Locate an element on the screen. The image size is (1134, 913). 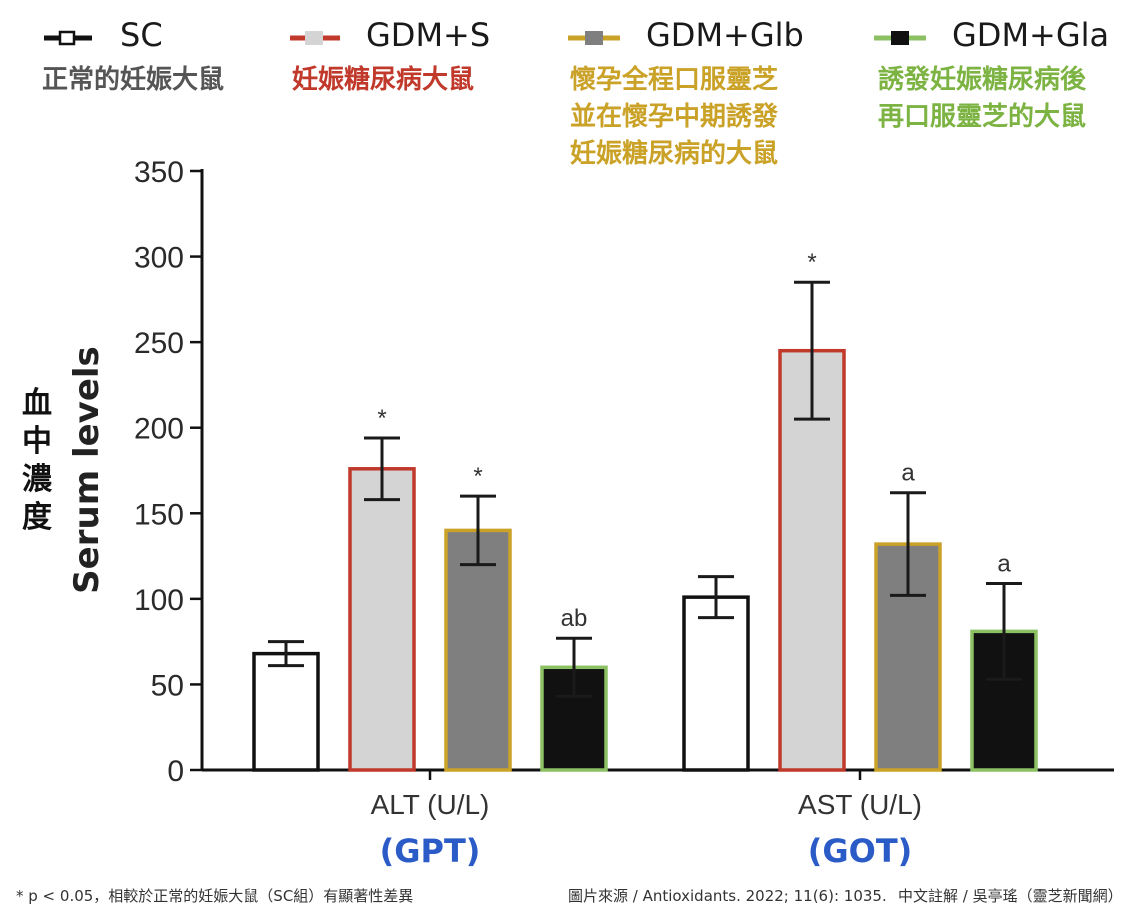
x-category-note: (GPT) is located at coordinates (430, 851).